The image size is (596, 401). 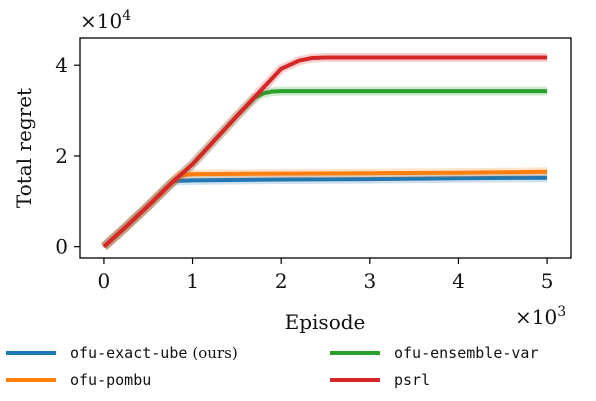 What do you see at coordinates (326, 275) in the screenshot?
I see `x-axis: 0 1 2 3 4 5` at bounding box center [326, 275].